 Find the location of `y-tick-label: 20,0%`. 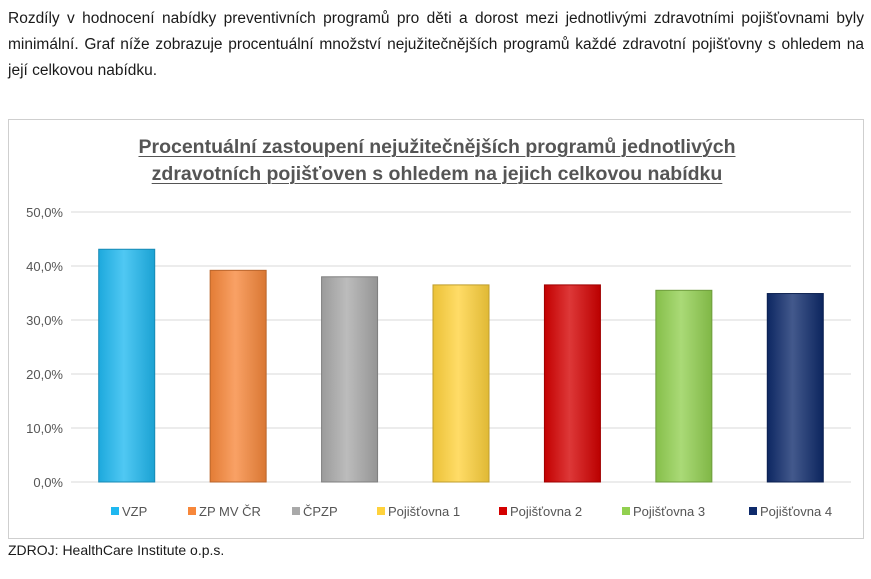

y-tick-label: 20,0% is located at coordinates (44, 374).